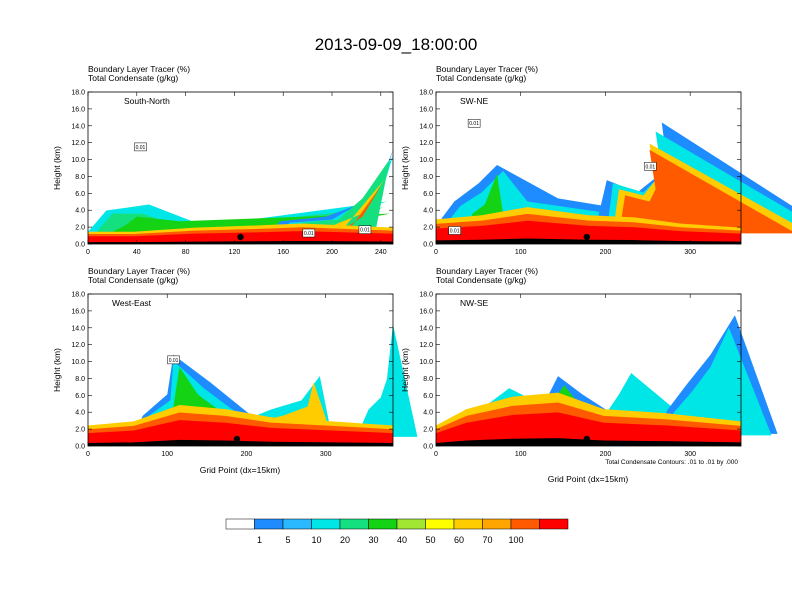 The image size is (792, 612). I want to click on figure-title: 2013-09-09_18:00:00, so click(396, 44).